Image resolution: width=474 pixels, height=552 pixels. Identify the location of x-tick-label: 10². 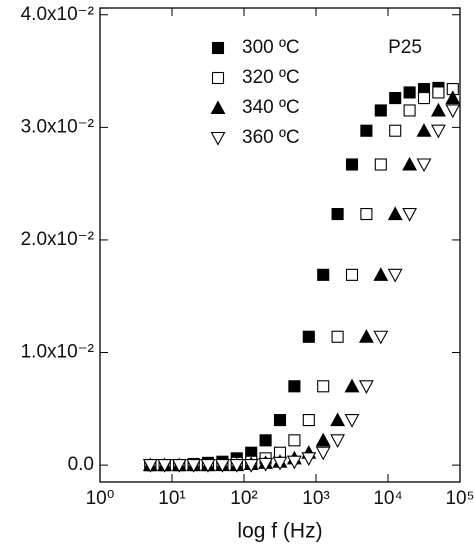
(243, 498).